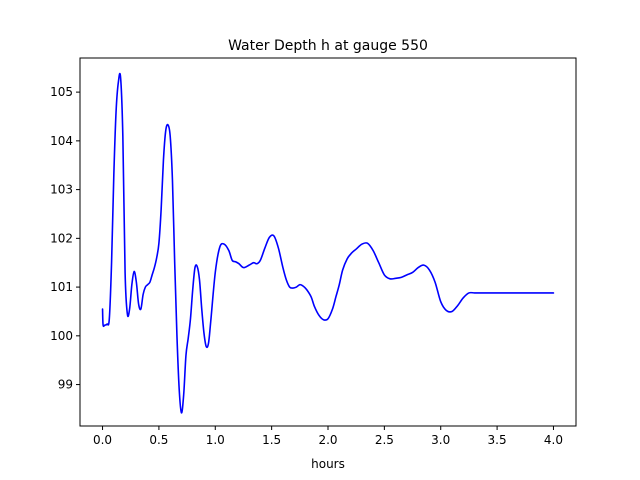  What do you see at coordinates (328, 464) in the screenshot?
I see `x-axis-label: hours` at bounding box center [328, 464].